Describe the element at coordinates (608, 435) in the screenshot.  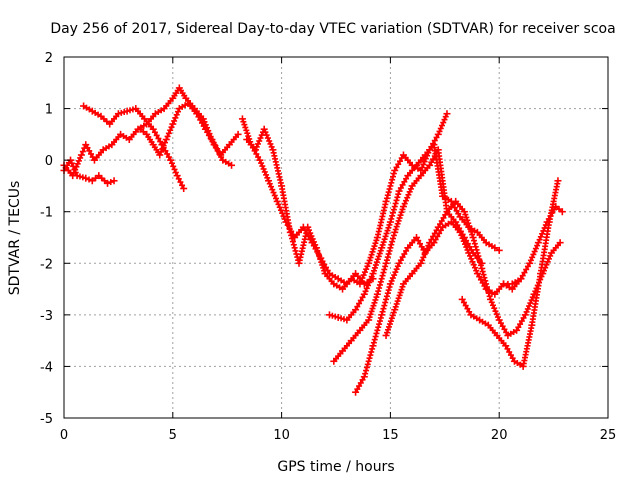
I see `x-tick-label: 25` at that location.